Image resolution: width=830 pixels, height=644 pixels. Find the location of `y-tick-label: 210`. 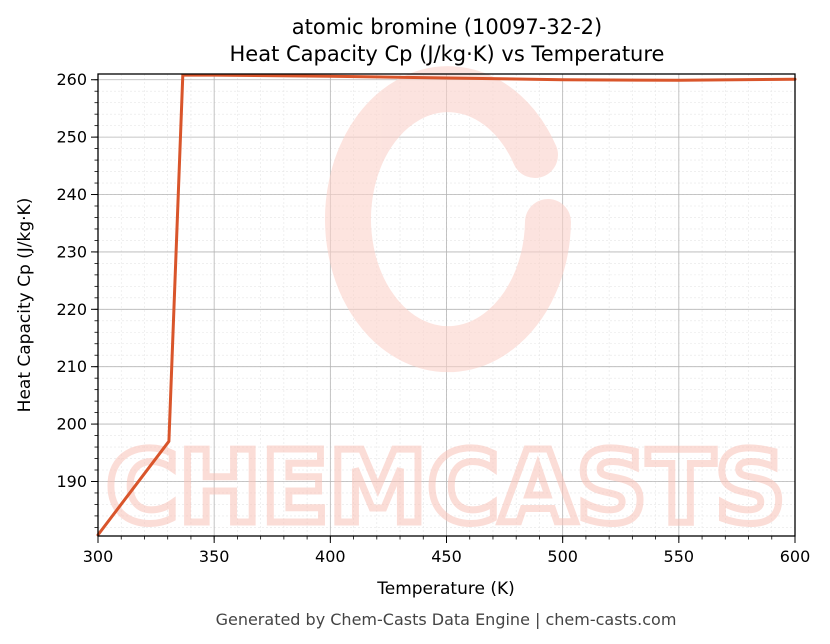

y-tick-label: 210 is located at coordinates (71, 366).